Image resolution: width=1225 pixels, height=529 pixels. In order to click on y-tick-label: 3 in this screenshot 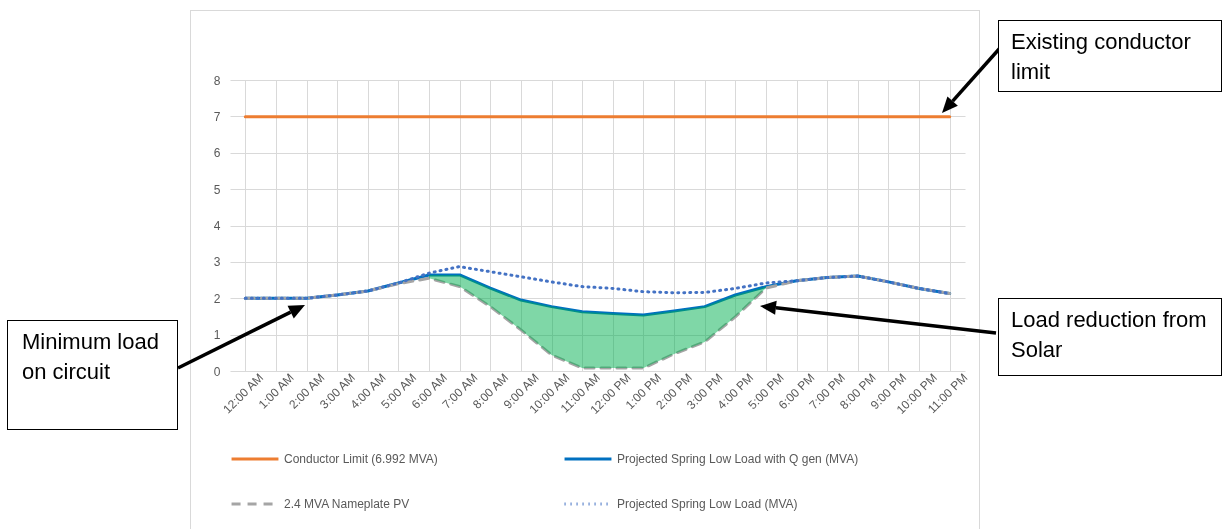, I will do `click(217, 262)`.